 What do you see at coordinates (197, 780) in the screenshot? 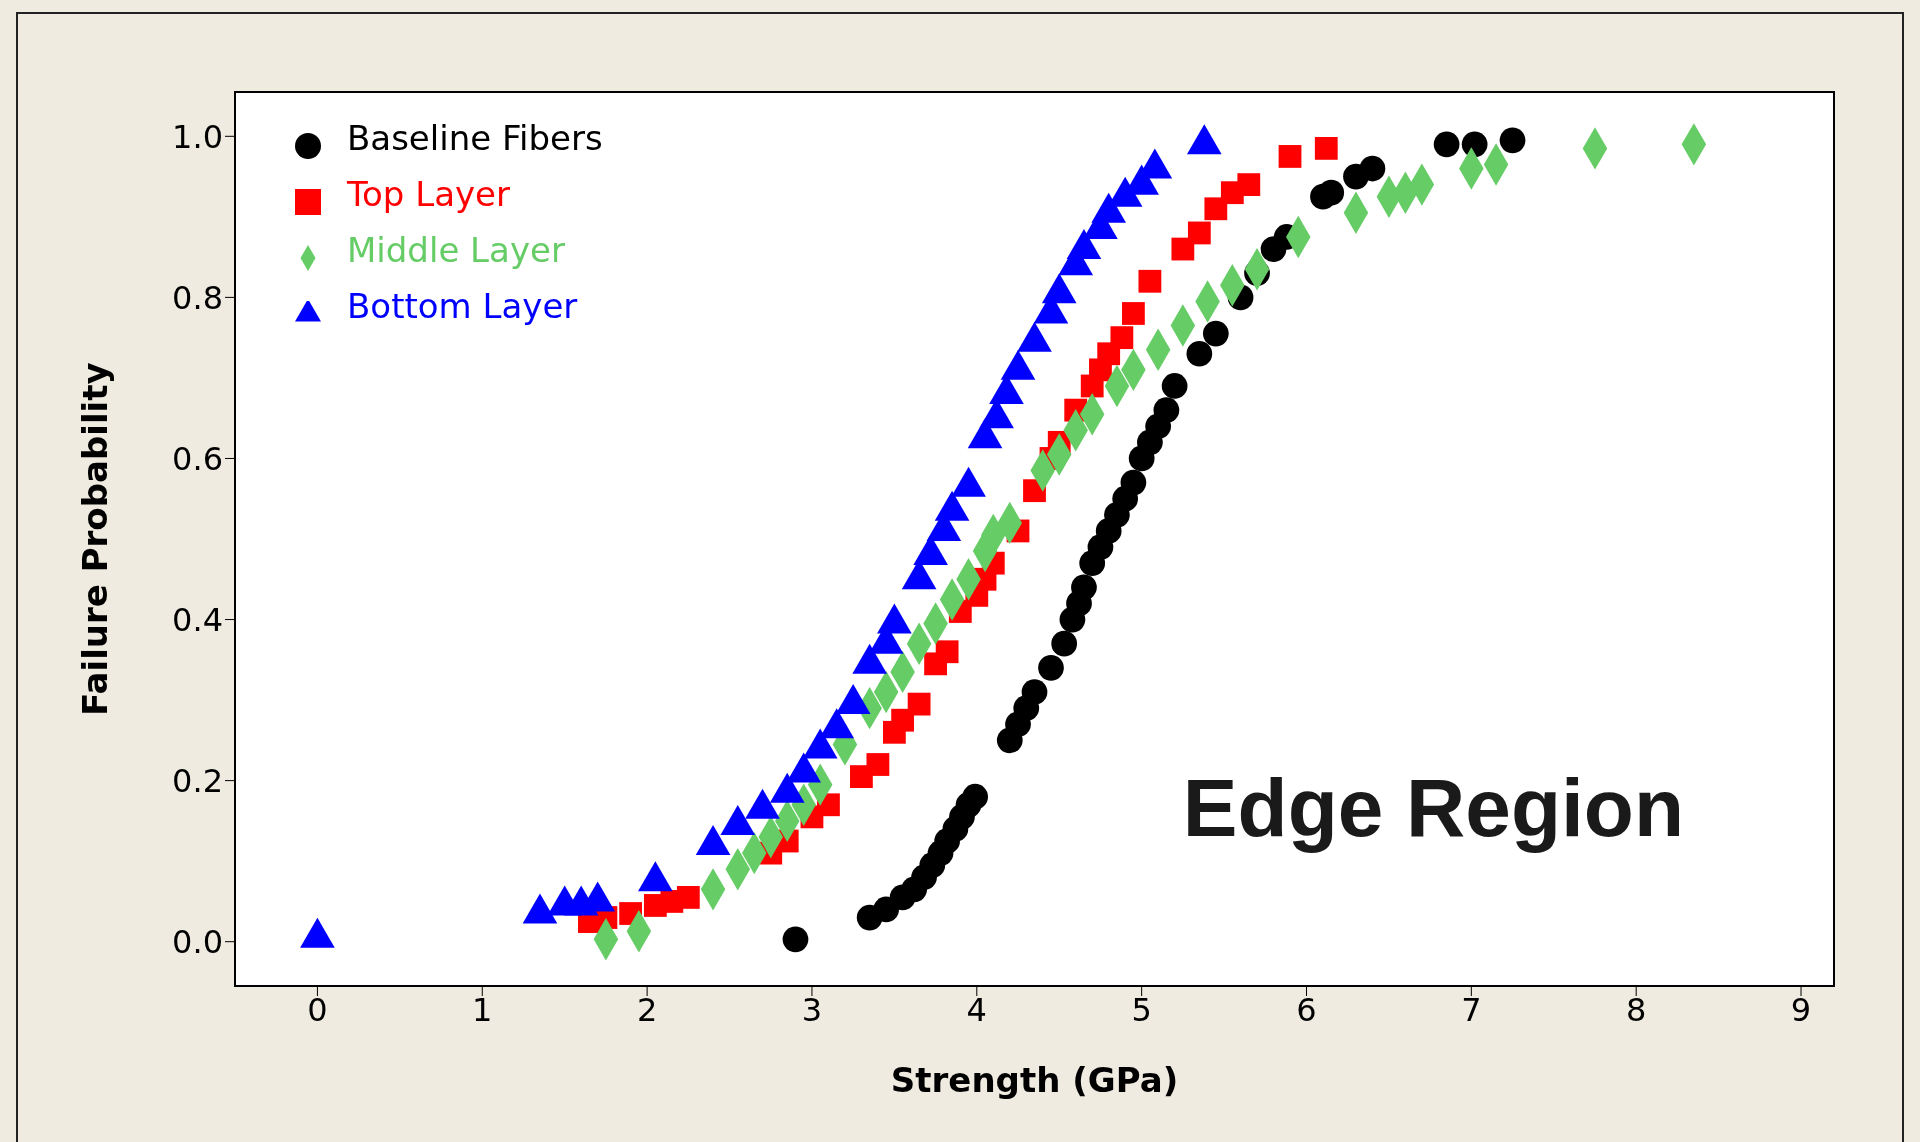
I see `y-tick-label: 0.2` at bounding box center [197, 780].